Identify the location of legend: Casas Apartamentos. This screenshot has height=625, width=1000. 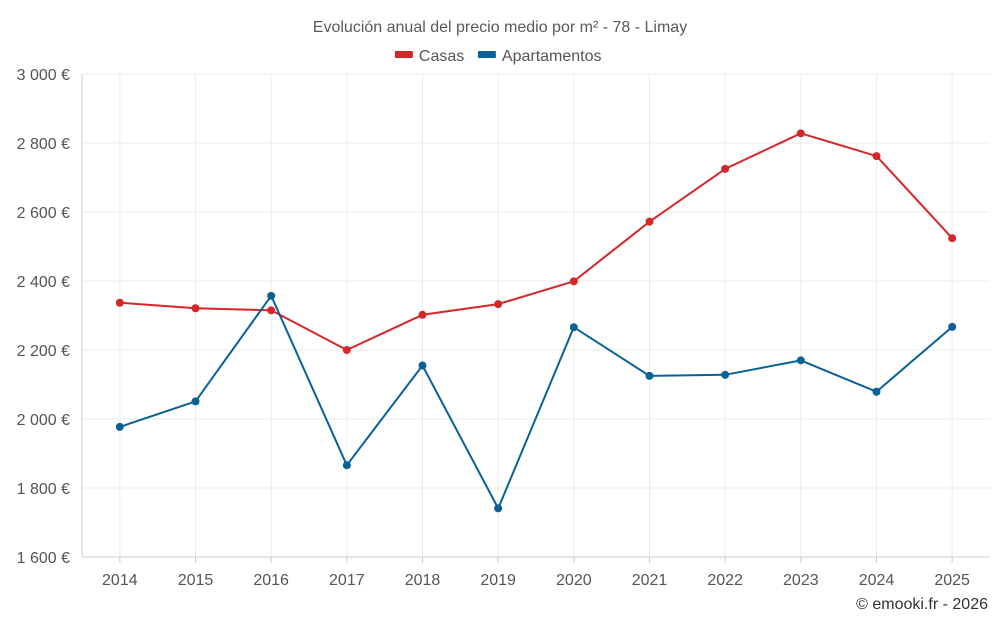
(498, 56).